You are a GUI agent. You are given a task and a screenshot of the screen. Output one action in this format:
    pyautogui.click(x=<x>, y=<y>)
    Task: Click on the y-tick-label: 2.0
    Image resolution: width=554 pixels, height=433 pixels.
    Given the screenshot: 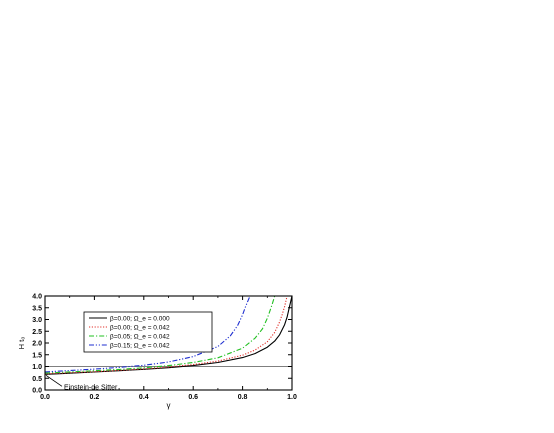 What is the action you would take?
    pyautogui.click(x=37, y=344)
    